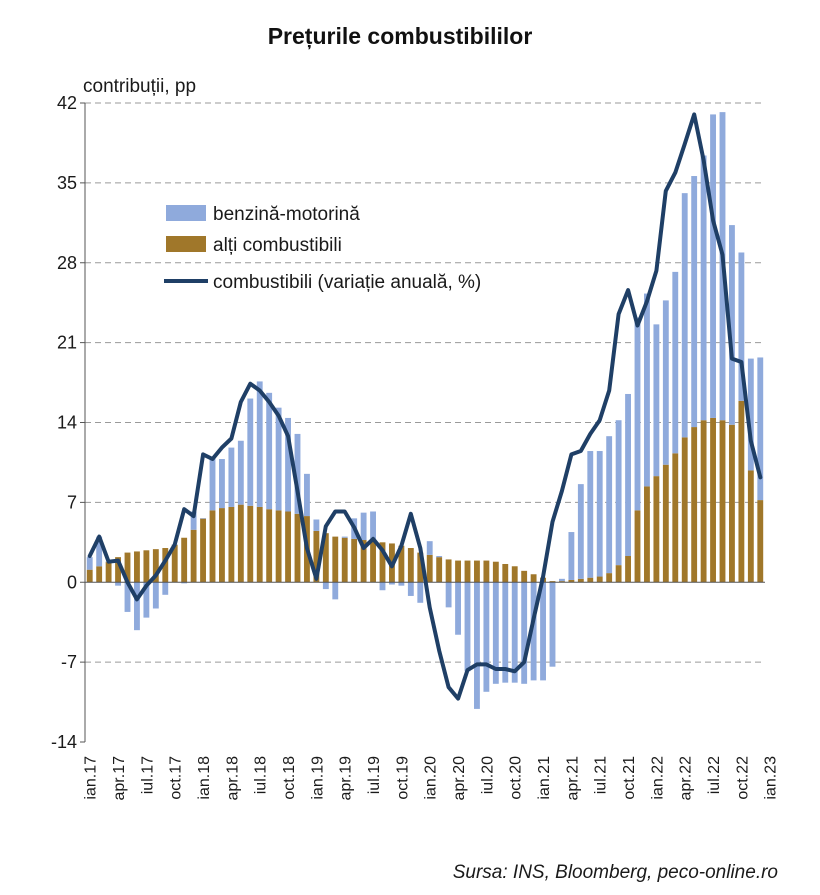  I want to click on legend-swatch-alti, so click(186, 244).